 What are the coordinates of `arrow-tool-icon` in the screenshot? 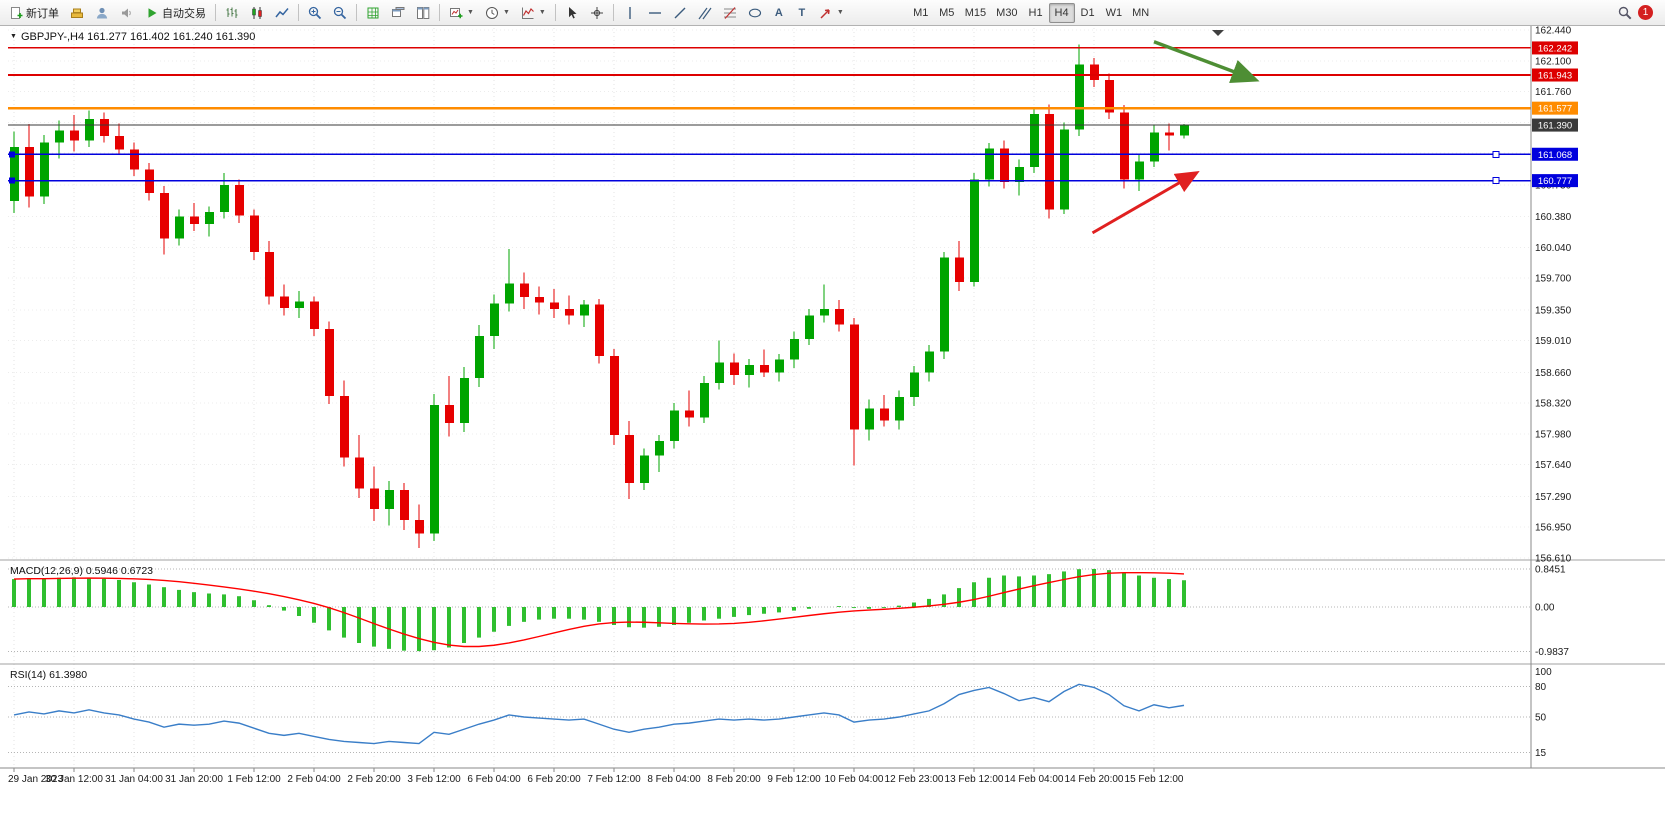 It's located at (825, 13).